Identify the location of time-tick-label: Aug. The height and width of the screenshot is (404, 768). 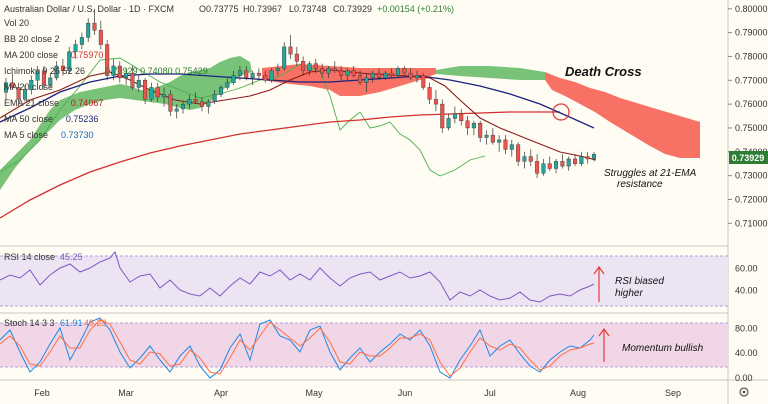
(578, 393).